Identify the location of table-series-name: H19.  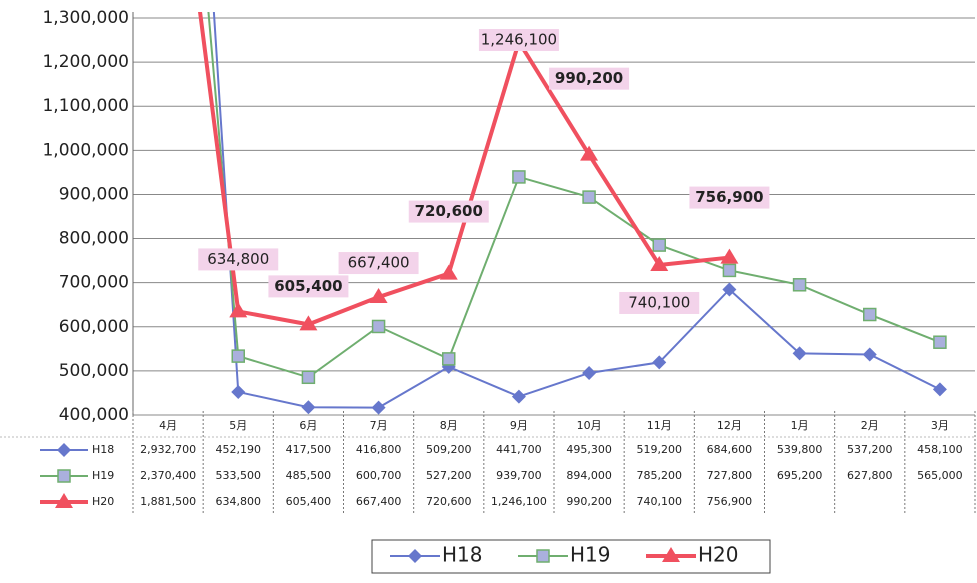
(103, 475).